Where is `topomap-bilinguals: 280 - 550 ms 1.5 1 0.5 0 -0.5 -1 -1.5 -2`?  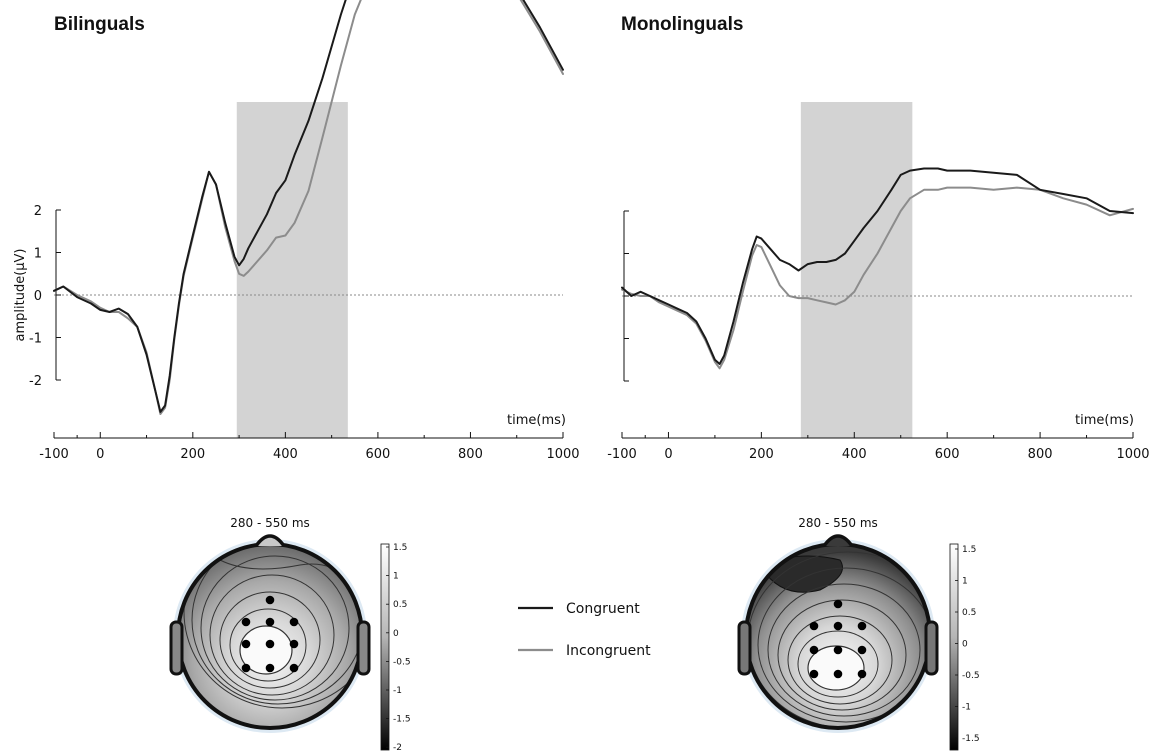 topomap-bilinguals: 280 - 550 ms 1.5 1 0.5 0 -0.5 -1 -1.5 -2 is located at coordinates (290, 634).